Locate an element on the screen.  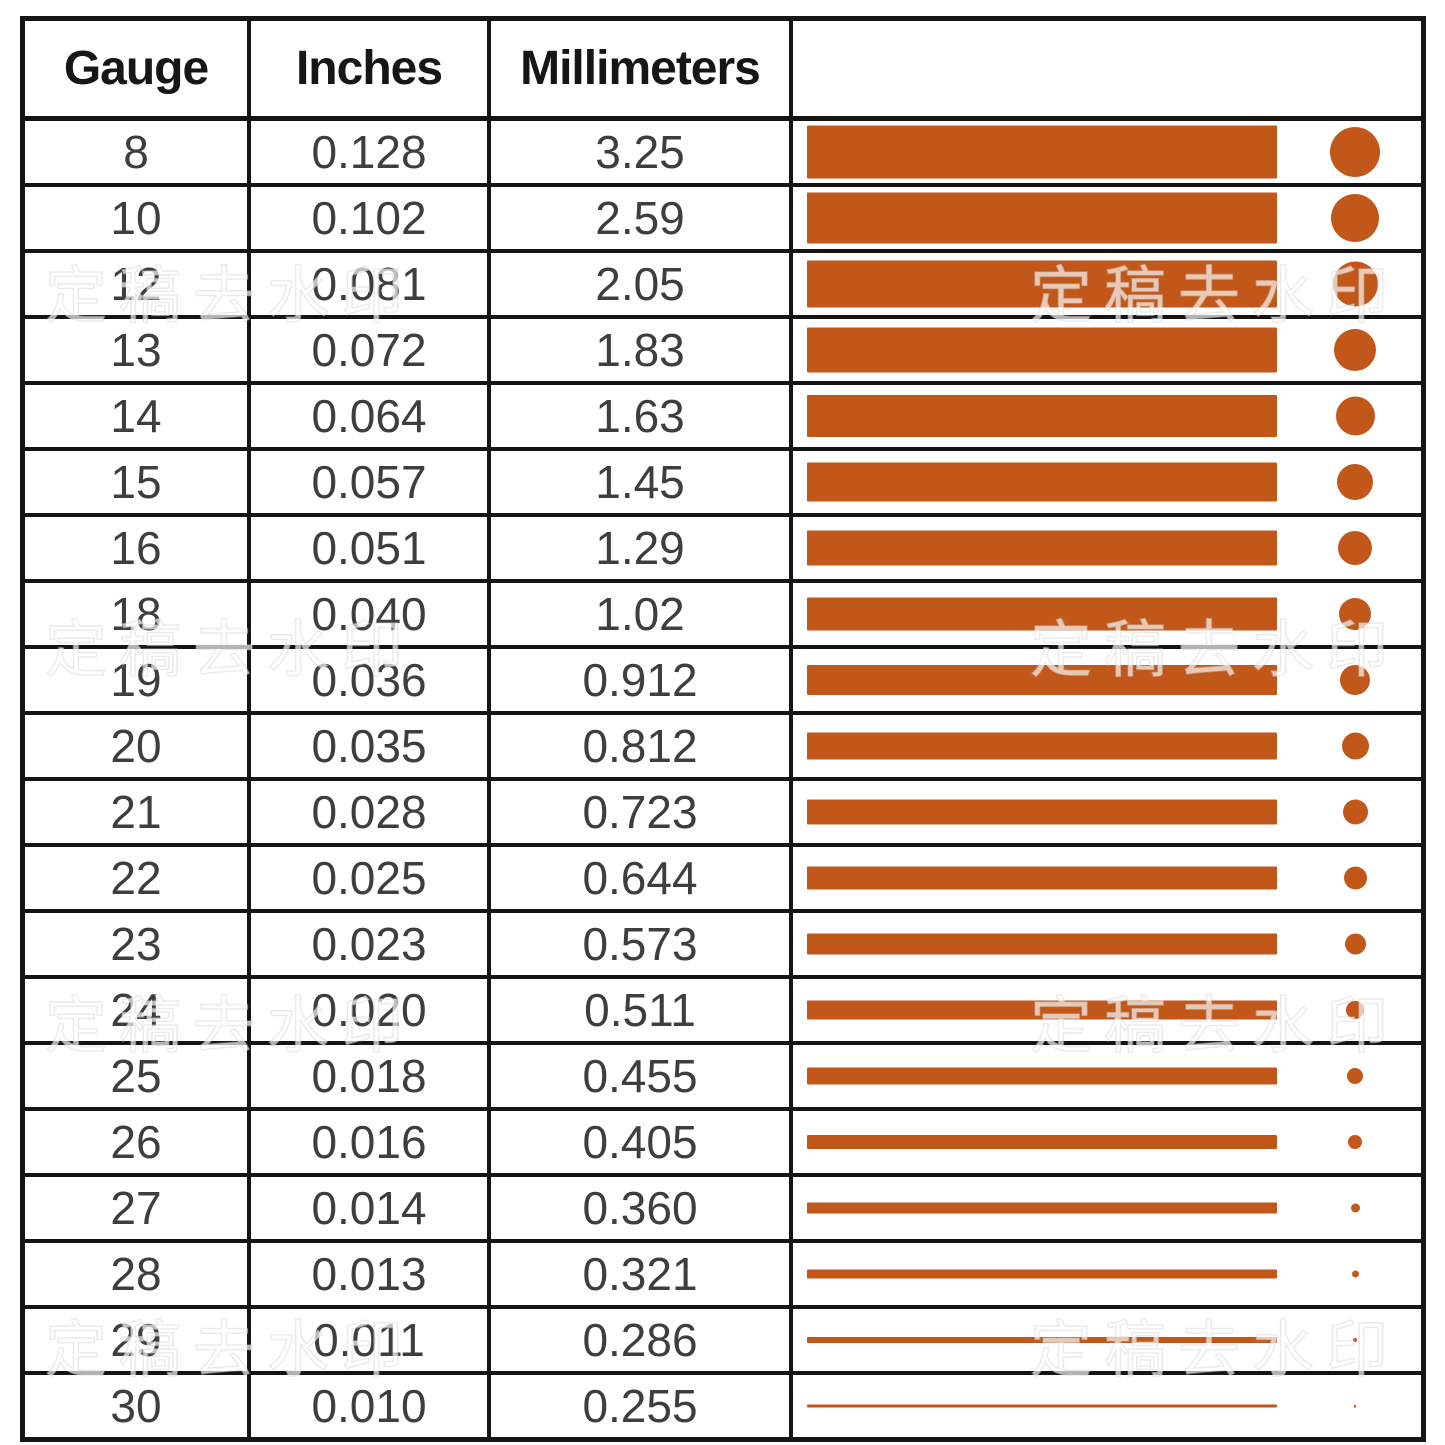
inches-value: 0.040 is located at coordinates (371, 614).